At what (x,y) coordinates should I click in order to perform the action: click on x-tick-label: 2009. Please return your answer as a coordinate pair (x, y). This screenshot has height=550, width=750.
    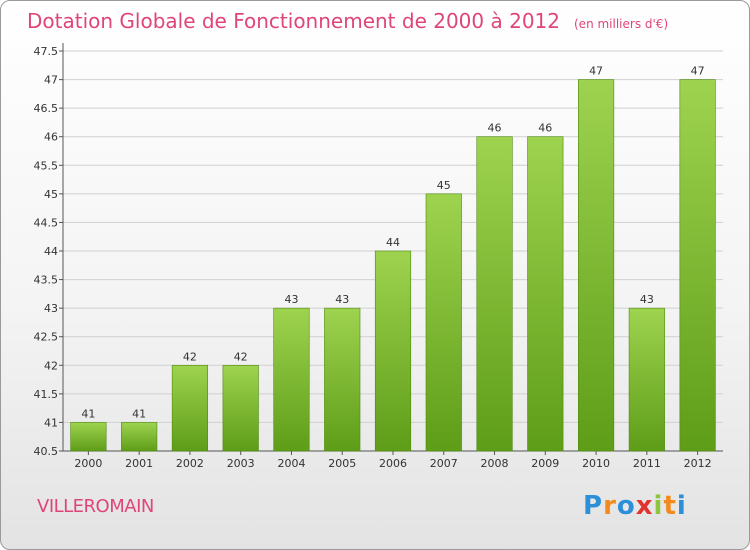
    Looking at the image, I should click on (545, 463).